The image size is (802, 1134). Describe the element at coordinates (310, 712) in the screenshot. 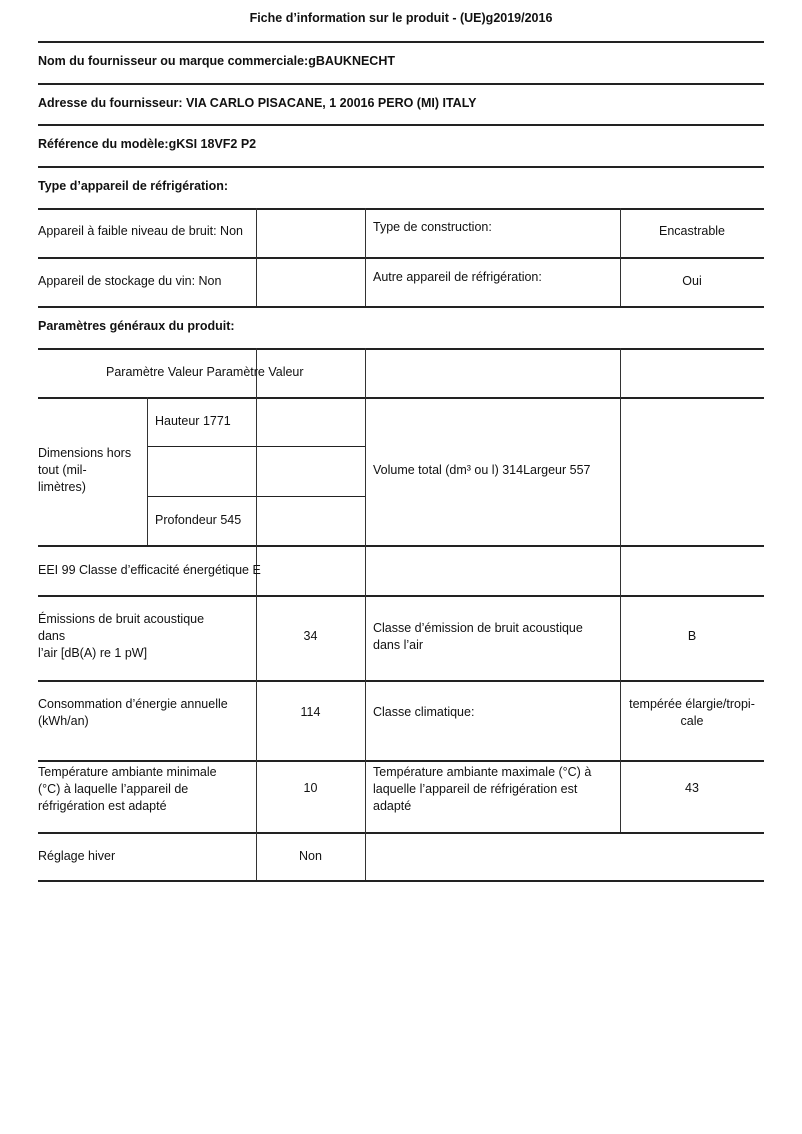

I see `energy-consumption-value: 114` at that location.